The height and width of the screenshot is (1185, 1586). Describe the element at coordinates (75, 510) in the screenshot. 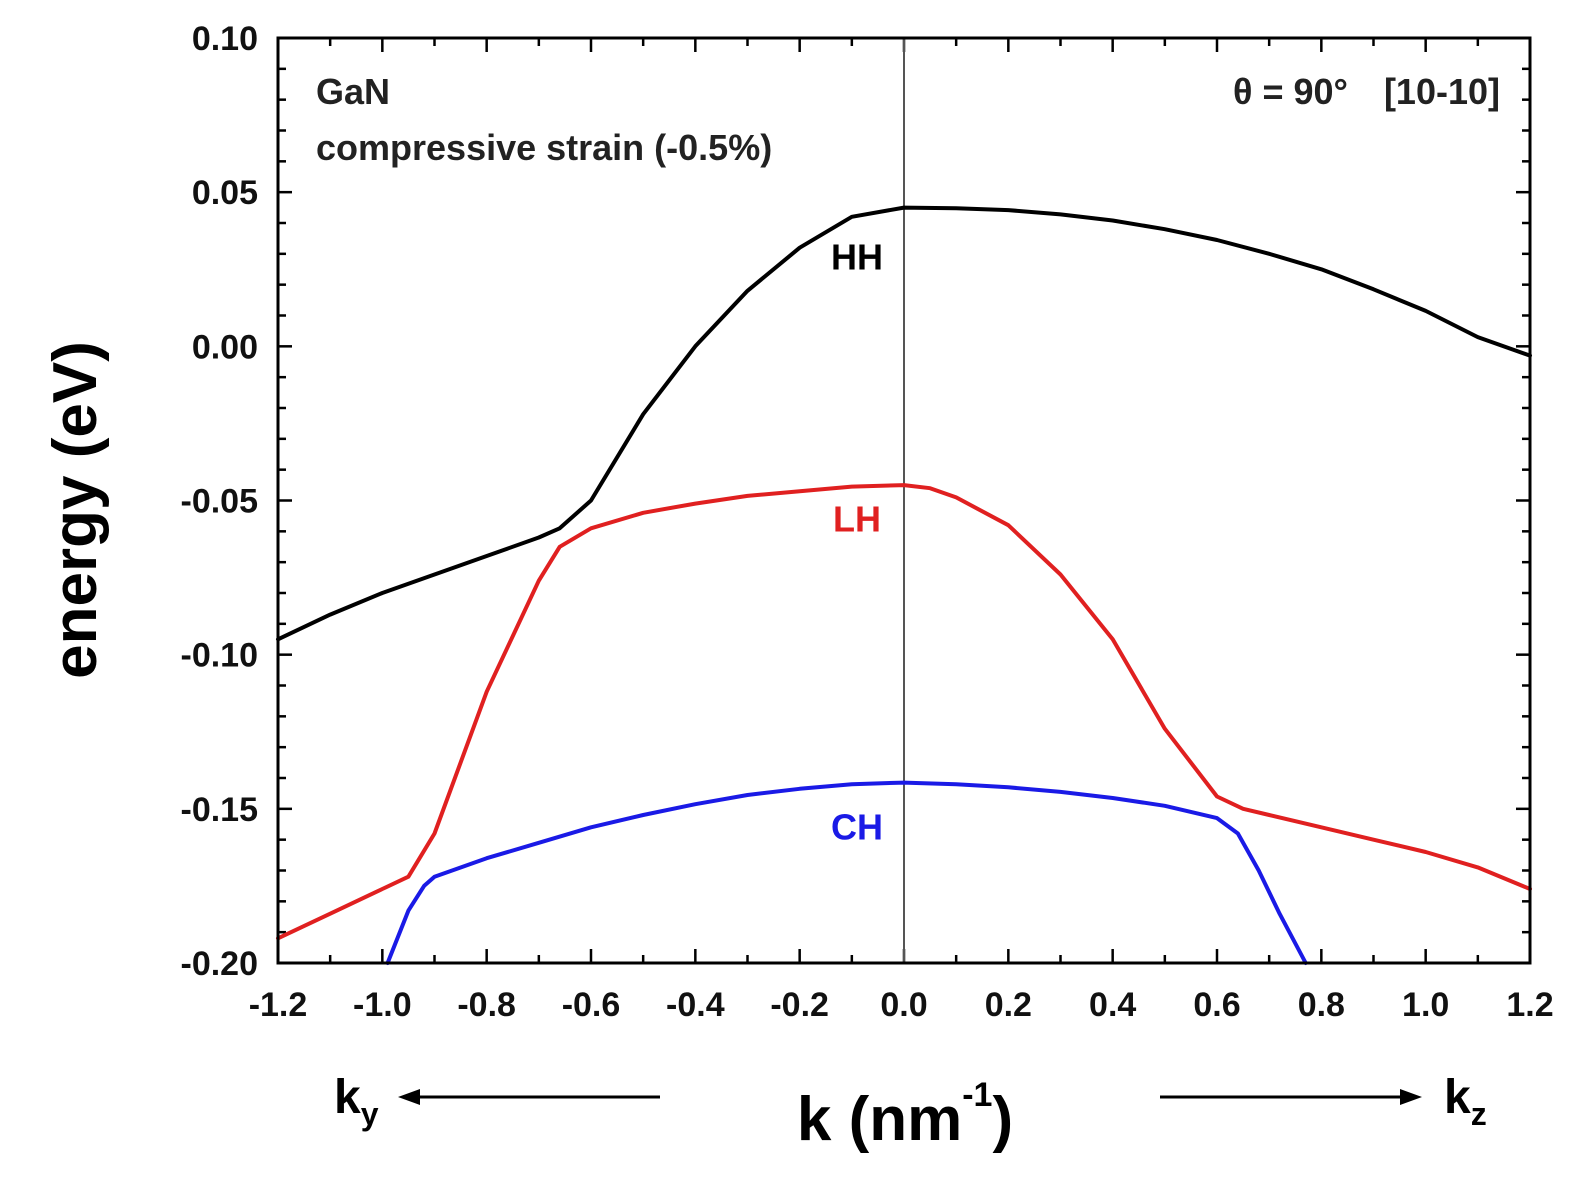

I see `y-axis-title: energy (eV)` at that location.